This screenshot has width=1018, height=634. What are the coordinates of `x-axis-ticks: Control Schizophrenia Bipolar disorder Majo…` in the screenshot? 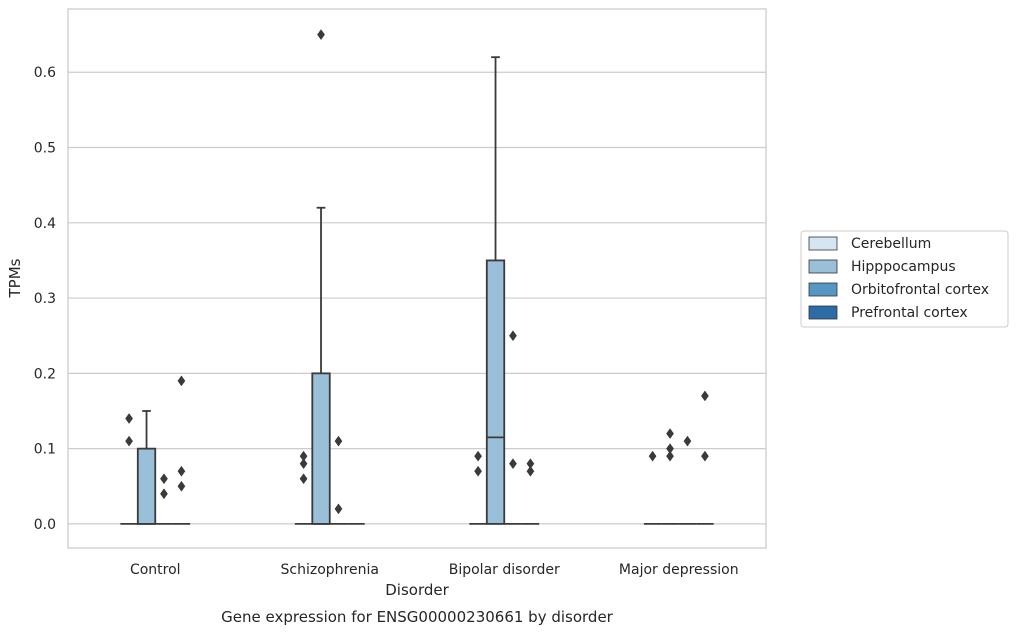 It's located at (434, 570).